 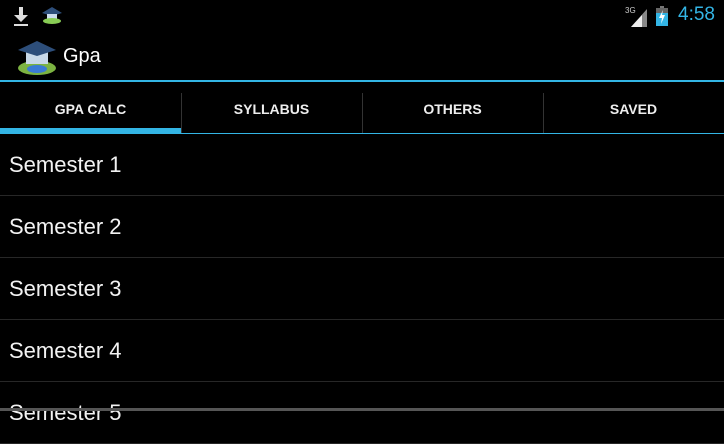 I want to click on download-icon, so click(x=21, y=16).